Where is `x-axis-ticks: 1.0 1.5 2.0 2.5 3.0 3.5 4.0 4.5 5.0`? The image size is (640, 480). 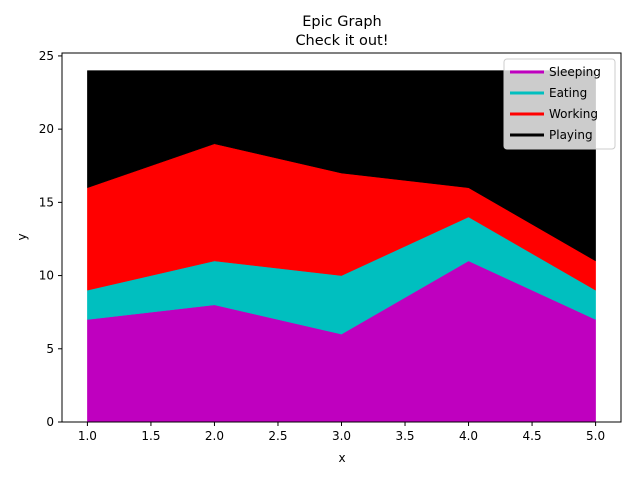
x-axis-ticks: 1.0 1.5 2.0 2.5 3.0 3.5 4.0 4.5 5.0 is located at coordinates (341, 432).